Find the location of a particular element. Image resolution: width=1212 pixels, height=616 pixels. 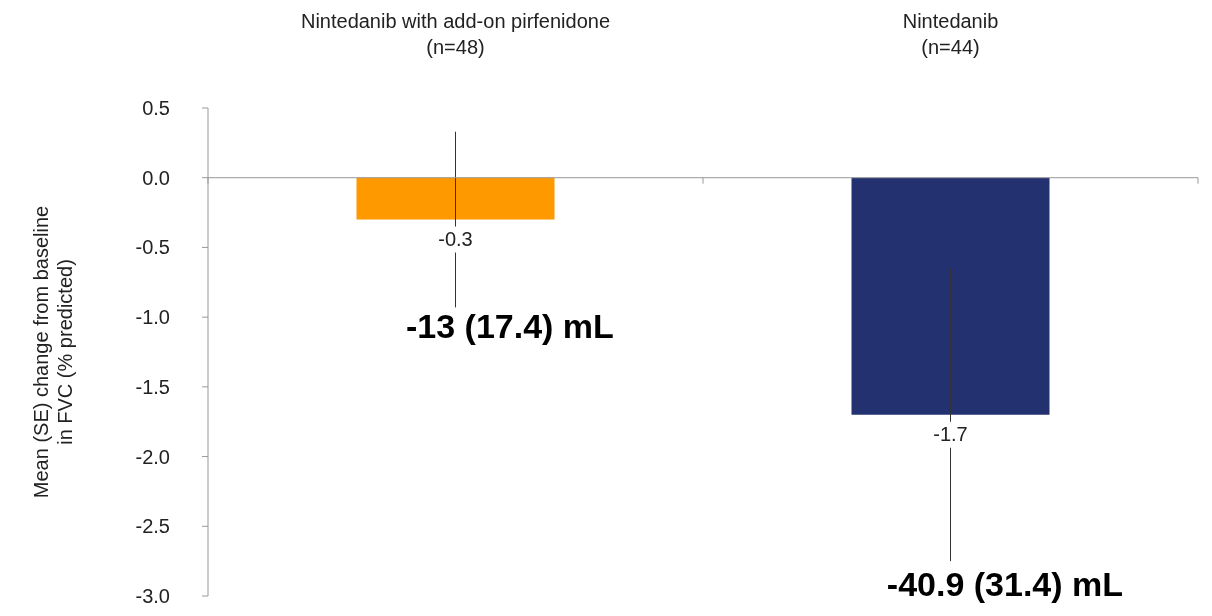

y-tick-label: -1.0 is located at coordinates (152, 317).